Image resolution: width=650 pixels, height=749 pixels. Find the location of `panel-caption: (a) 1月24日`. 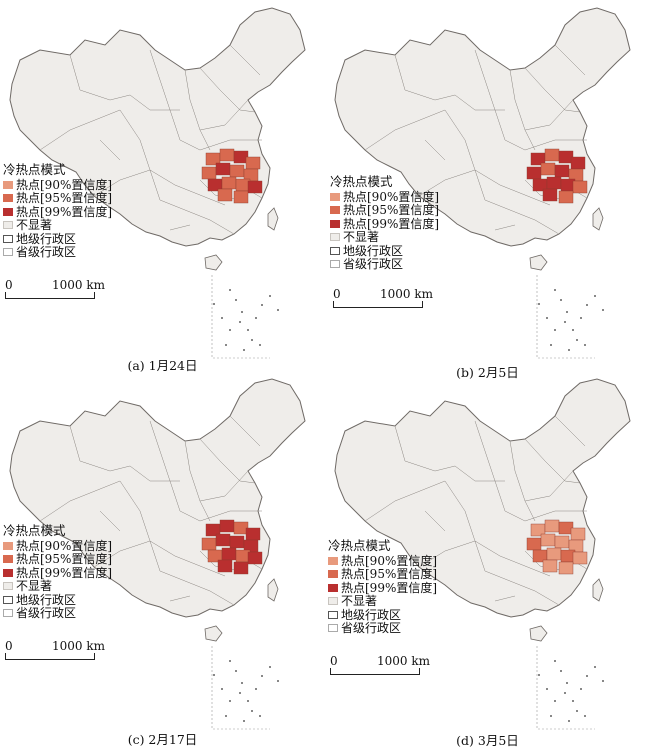

panel-caption: (a) 1月24日 is located at coordinates (162, 365).